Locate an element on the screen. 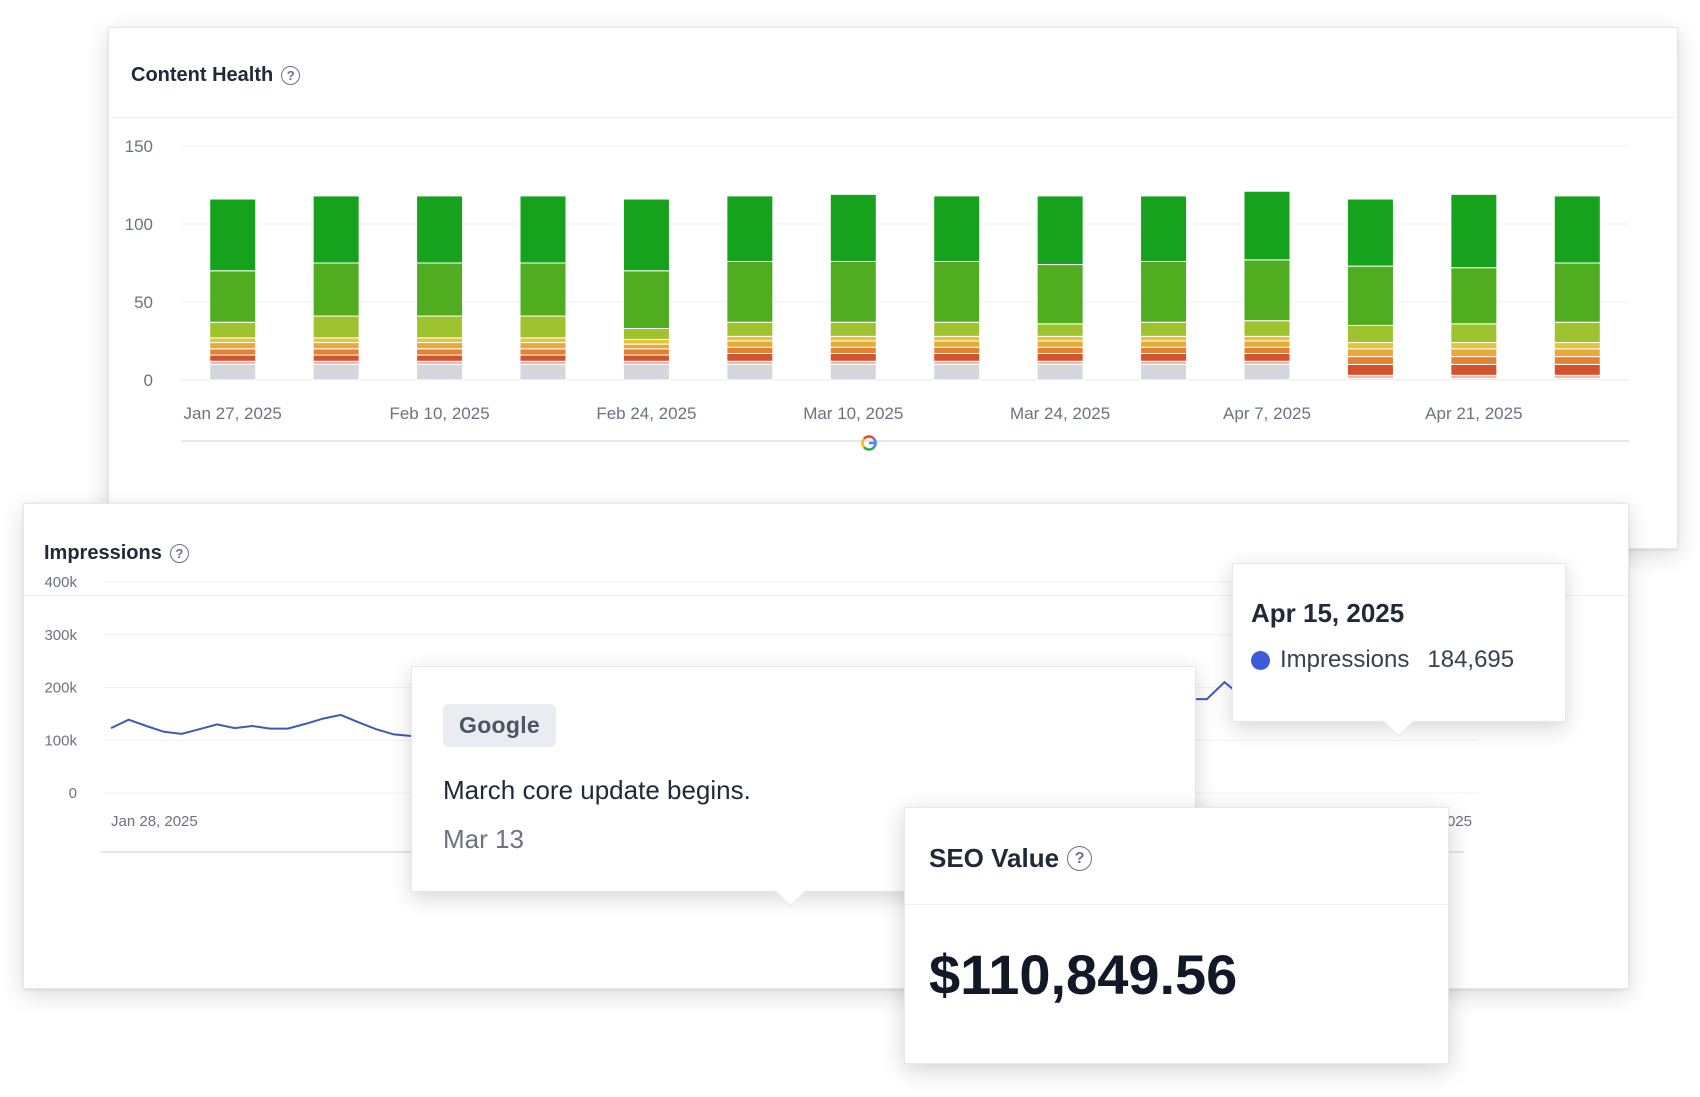 This screenshot has width=1700, height=1097. annotation-date: Mar 13 is located at coordinates (483, 839).